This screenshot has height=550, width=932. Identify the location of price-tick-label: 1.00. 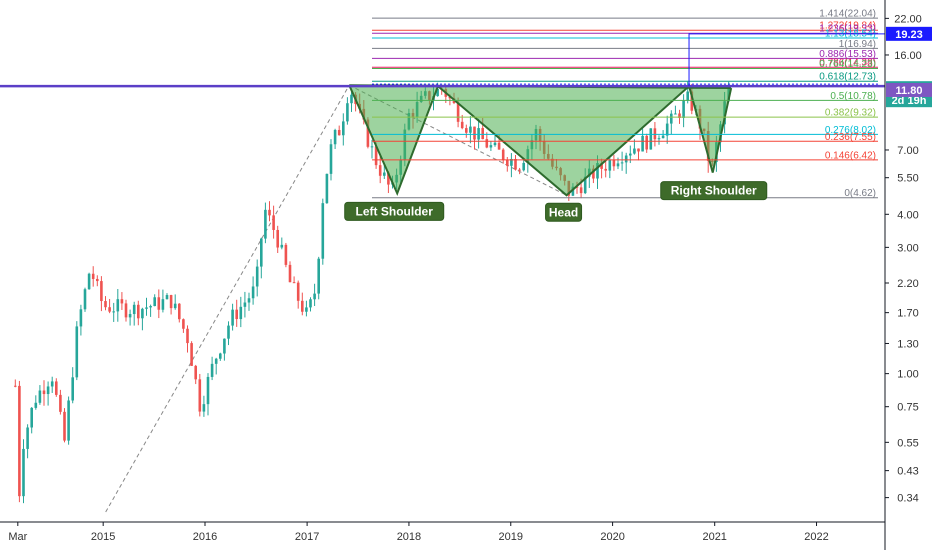
(907, 375).